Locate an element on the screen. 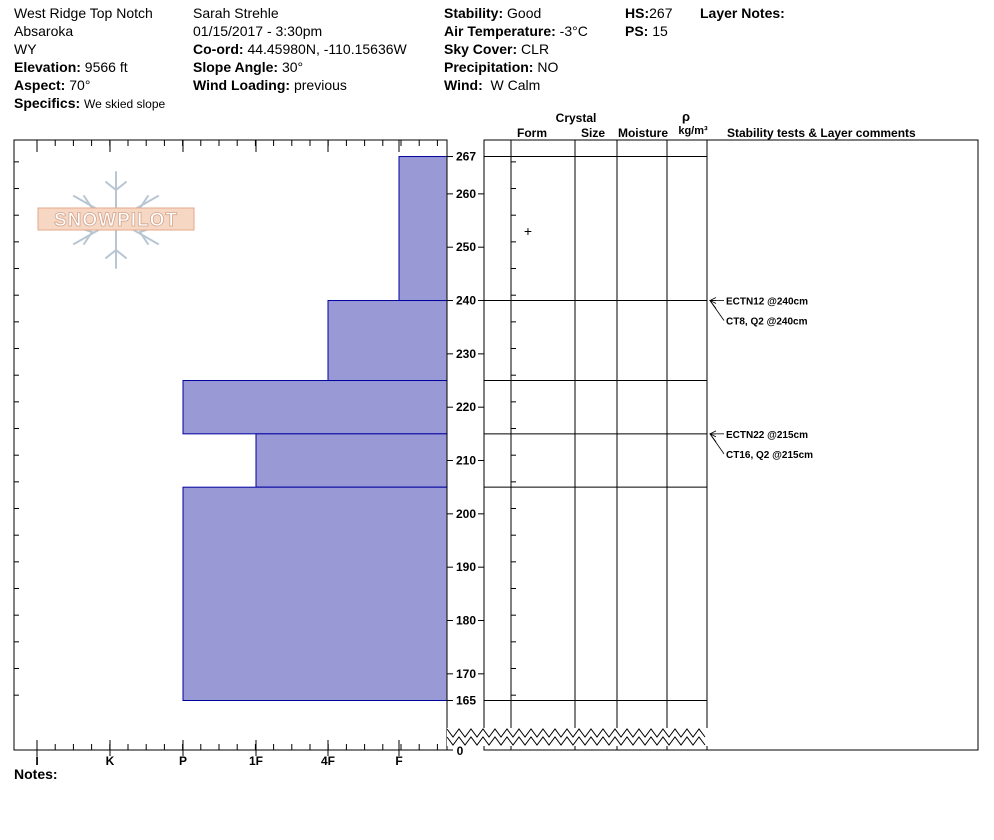  observation-datetime: 01/15/2017 - 3:30pm is located at coordinates (258, 31).